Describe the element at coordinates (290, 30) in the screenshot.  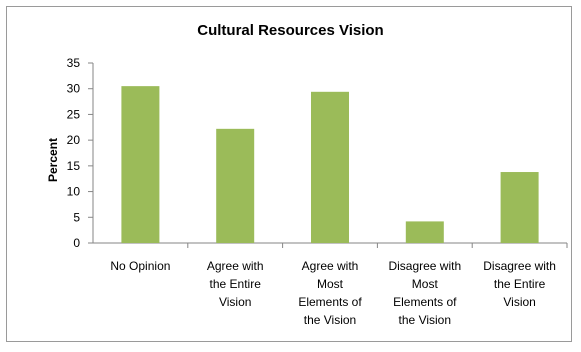
I see `chart-title: Cultural Resources Vision` at that location.